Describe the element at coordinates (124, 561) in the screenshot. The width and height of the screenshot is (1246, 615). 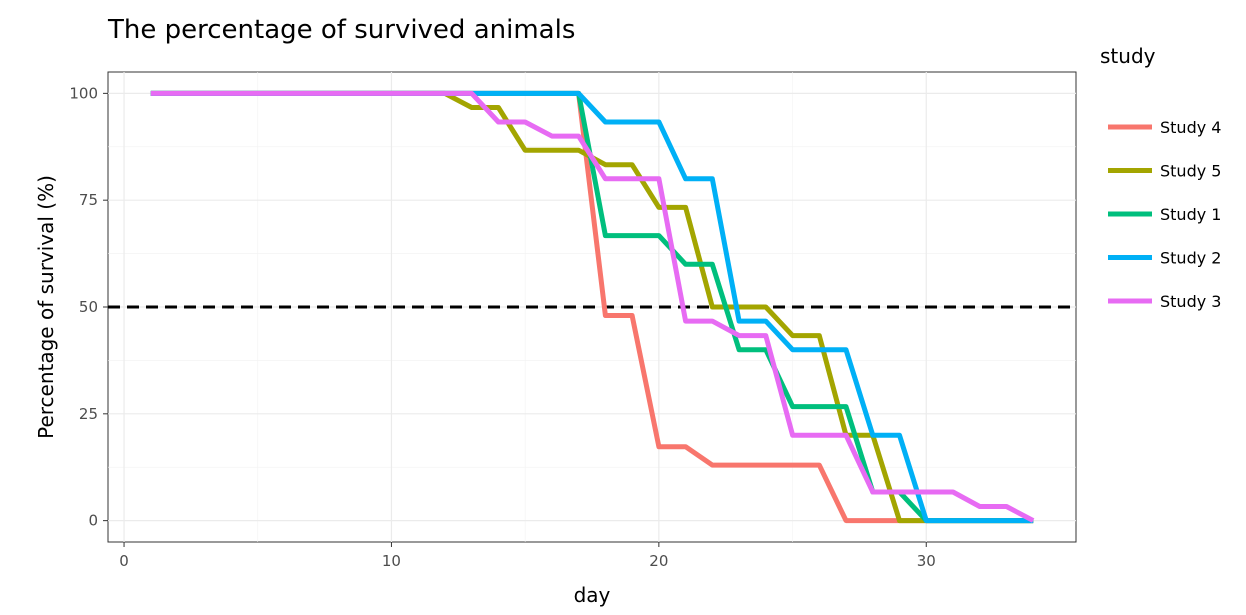
I see `x-tick-label: 0` at that location.